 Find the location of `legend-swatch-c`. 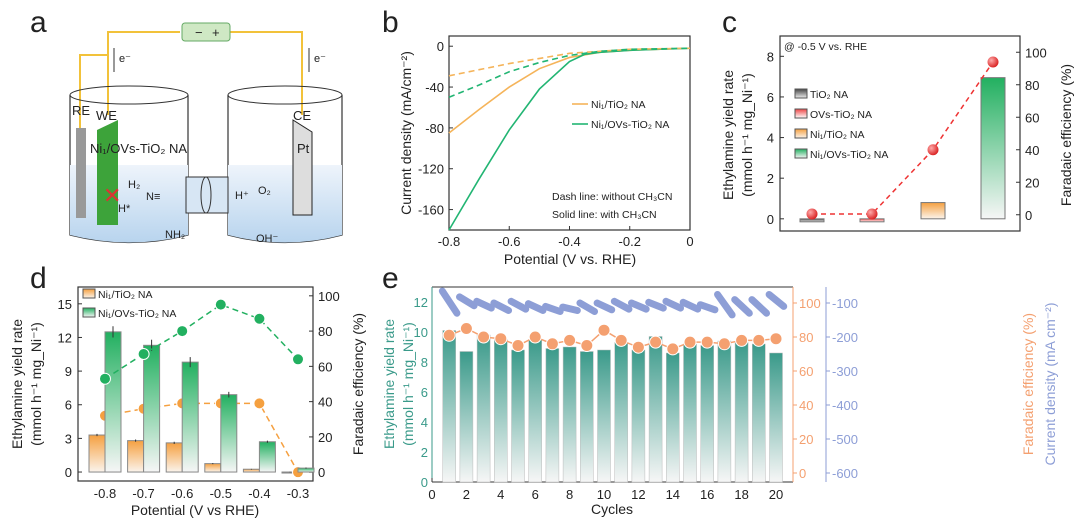

legend-swatch-c is located at coordinates (801, 153).